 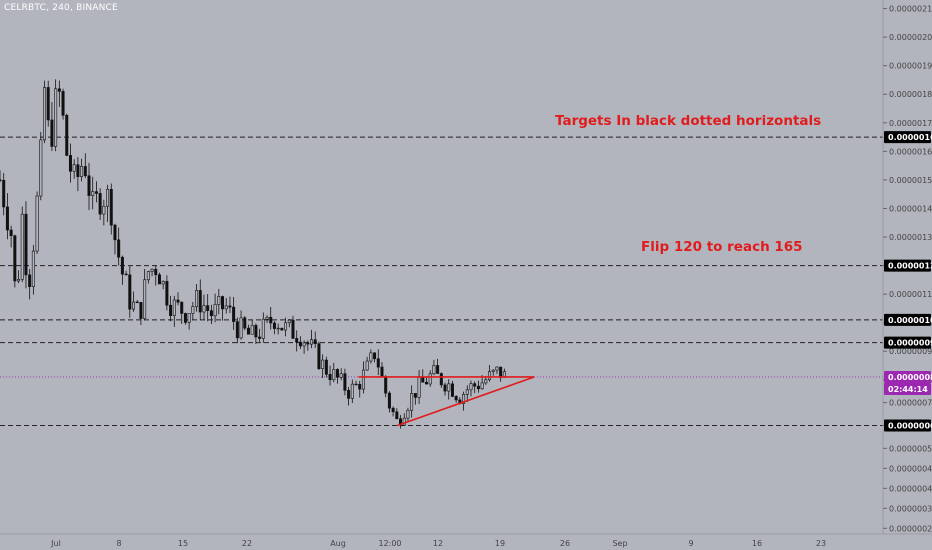 I want to click on svg-text: 0.00000093, so click(x=910, y=343).